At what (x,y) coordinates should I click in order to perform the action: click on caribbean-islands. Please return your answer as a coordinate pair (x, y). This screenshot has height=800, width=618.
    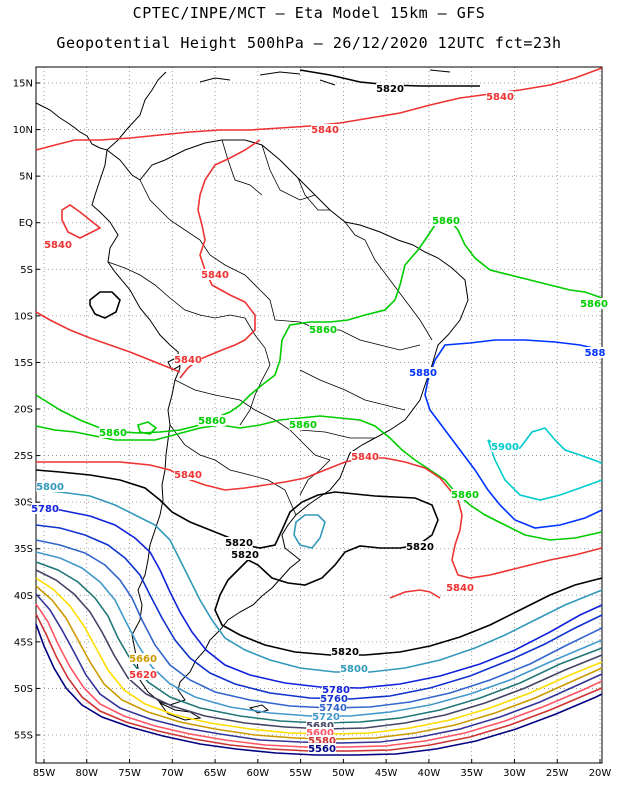
    Looking at the image, I should click on (325, 77).